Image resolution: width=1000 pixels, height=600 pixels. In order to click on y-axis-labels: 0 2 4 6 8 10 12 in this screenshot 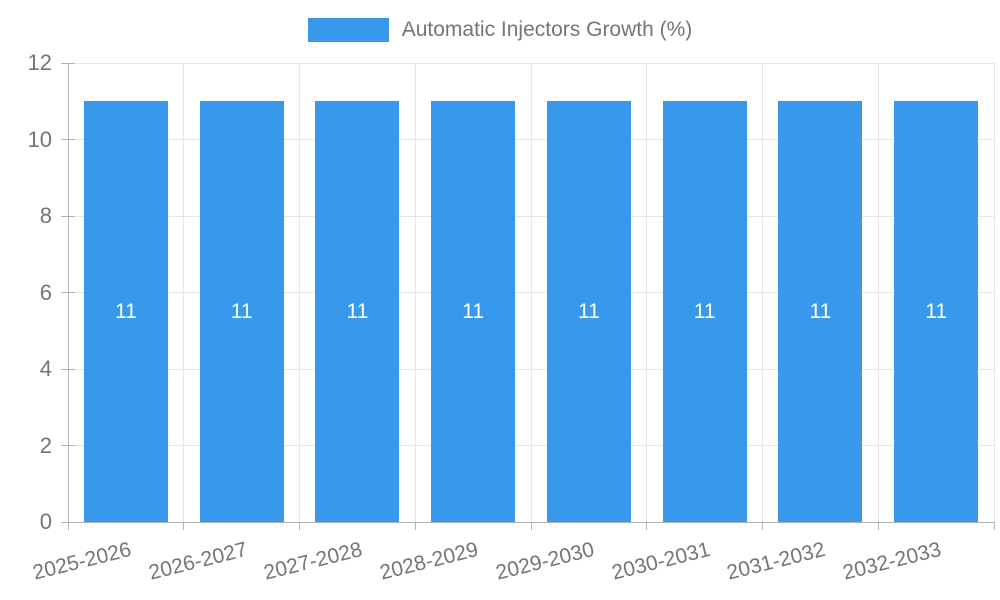, I will do `click(26, 292)`.